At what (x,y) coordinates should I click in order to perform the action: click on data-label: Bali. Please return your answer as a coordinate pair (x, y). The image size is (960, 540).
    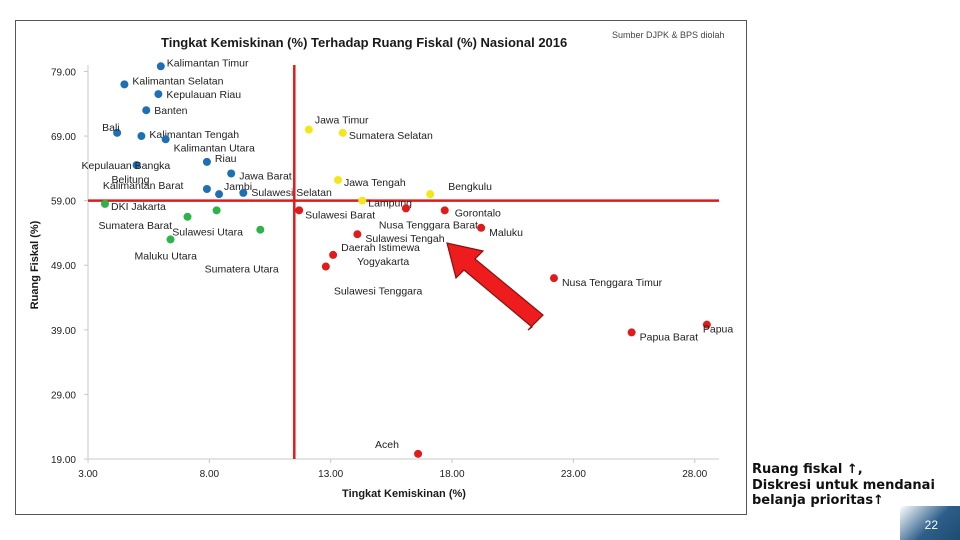
    Looking at the image, I should click on (111, 128).